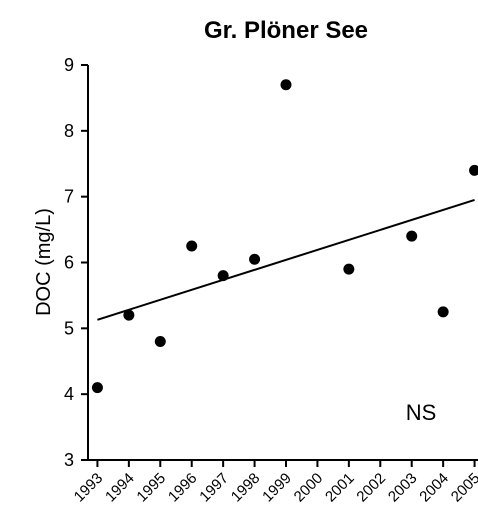 Image resolution: width=478 pixels, height=519 pixels. What do you see at coordinates (371, 488) in the screenshot?
I see `x-tick-label: 2002` at bounding box center [371, 488].